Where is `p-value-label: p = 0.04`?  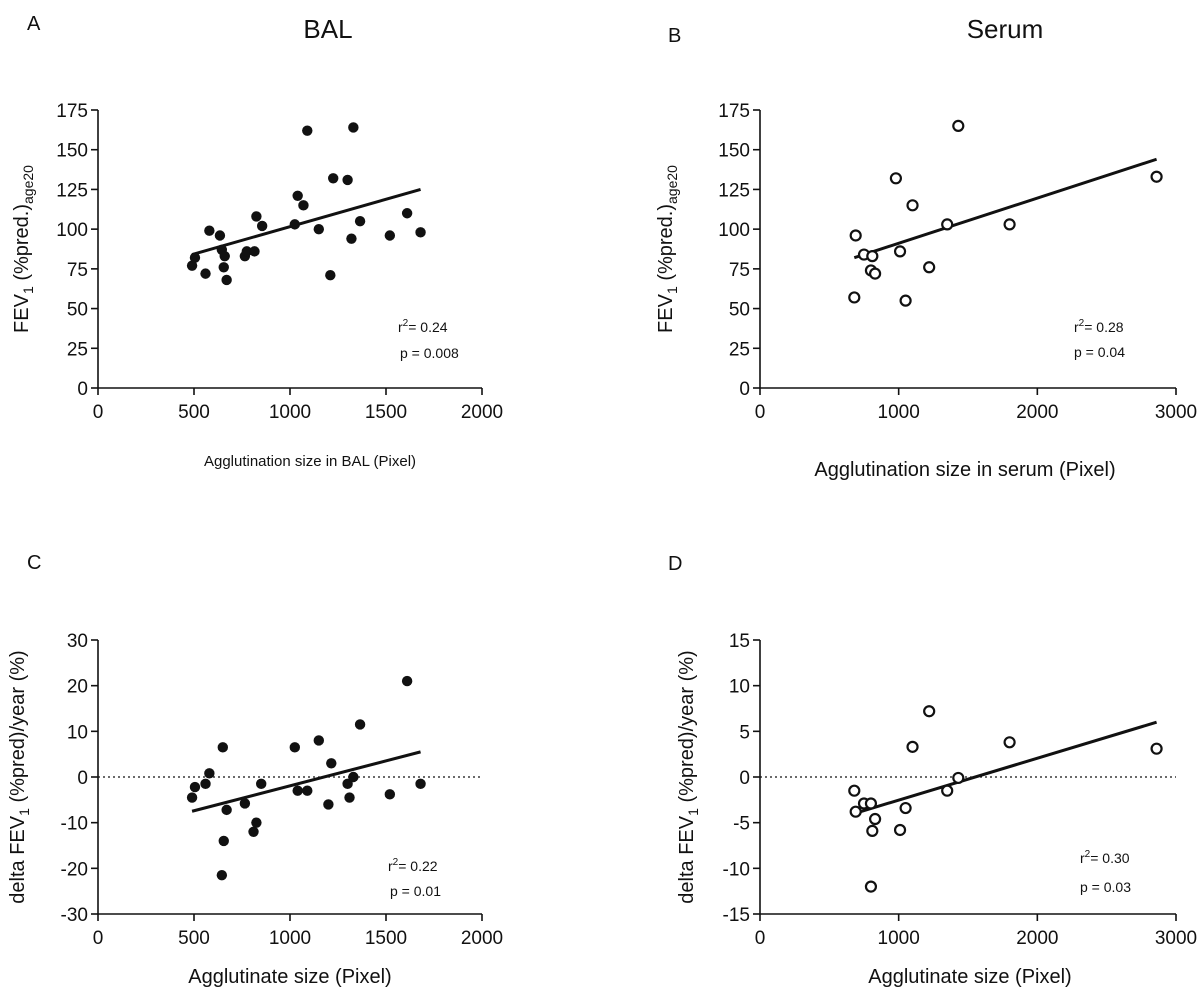 p-value-label: p = 0.04 is located at coordinates (1099, 352).